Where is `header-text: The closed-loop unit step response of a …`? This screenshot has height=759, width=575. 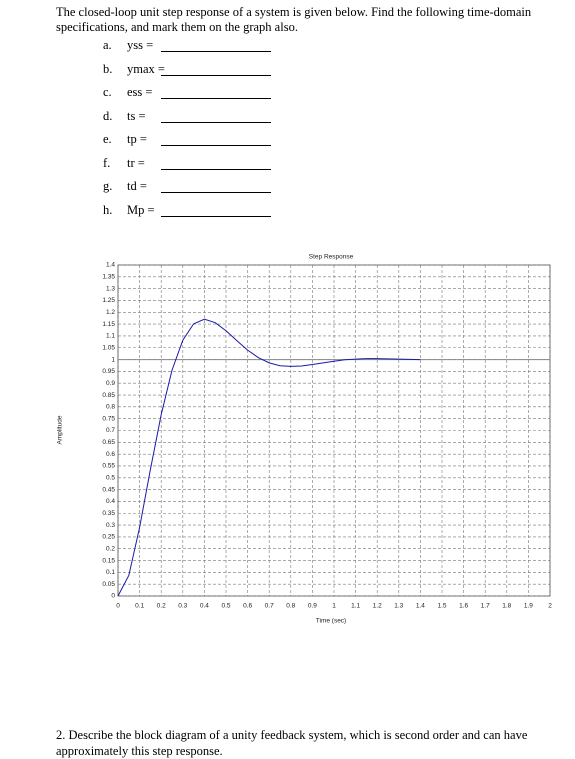
header-text: The closed-loop unit step response of a … is located at coordinates (294, 19).